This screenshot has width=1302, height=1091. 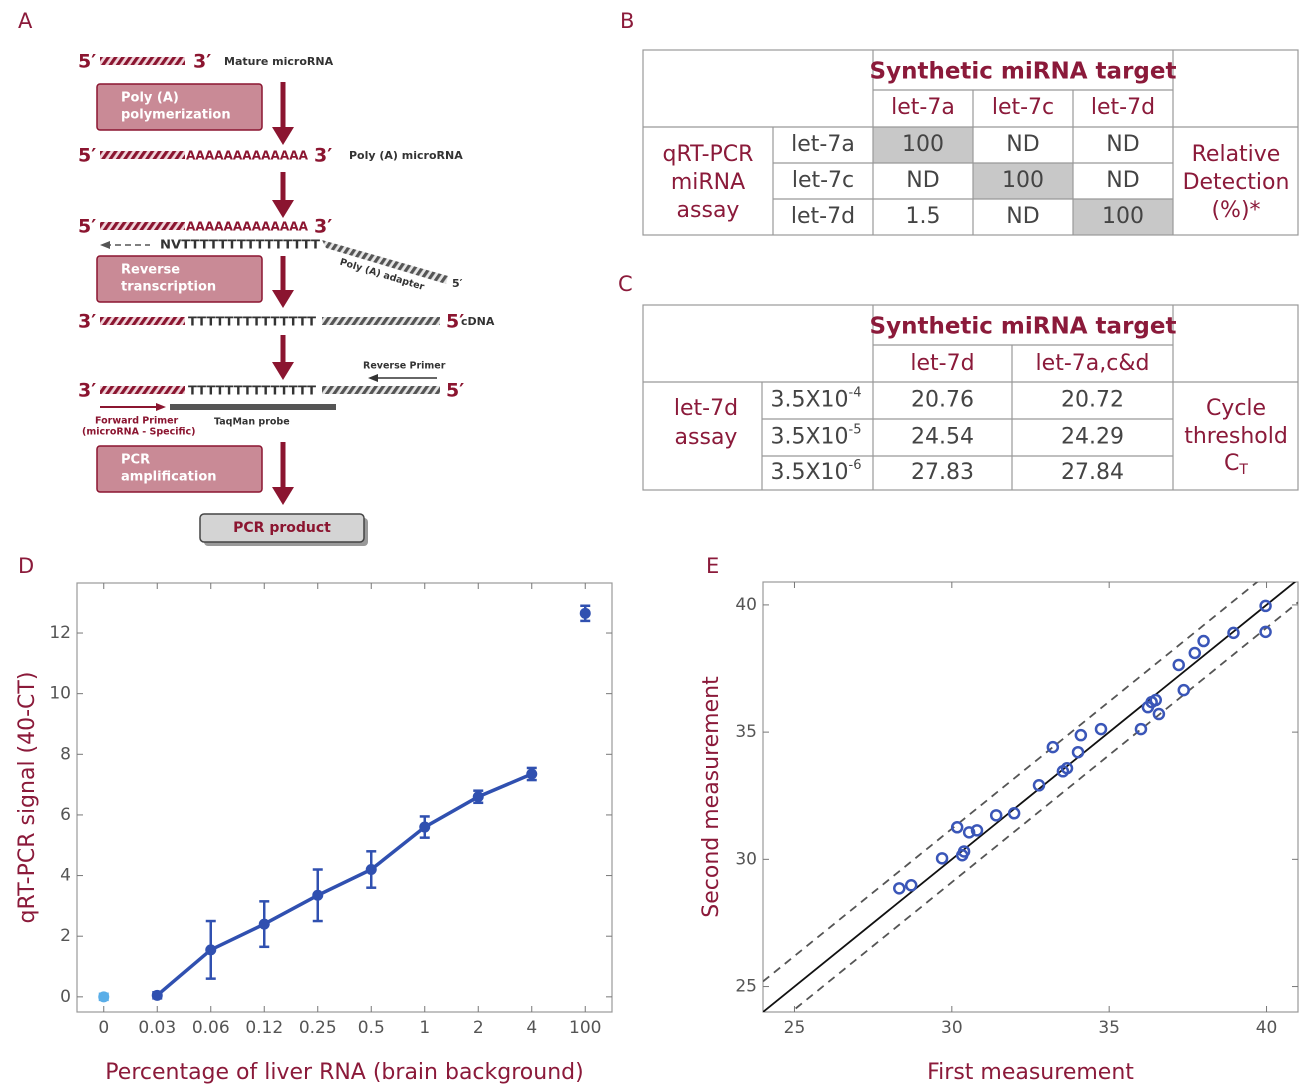 I want to click on row-label: let-7d, so click(x=823, y=216).